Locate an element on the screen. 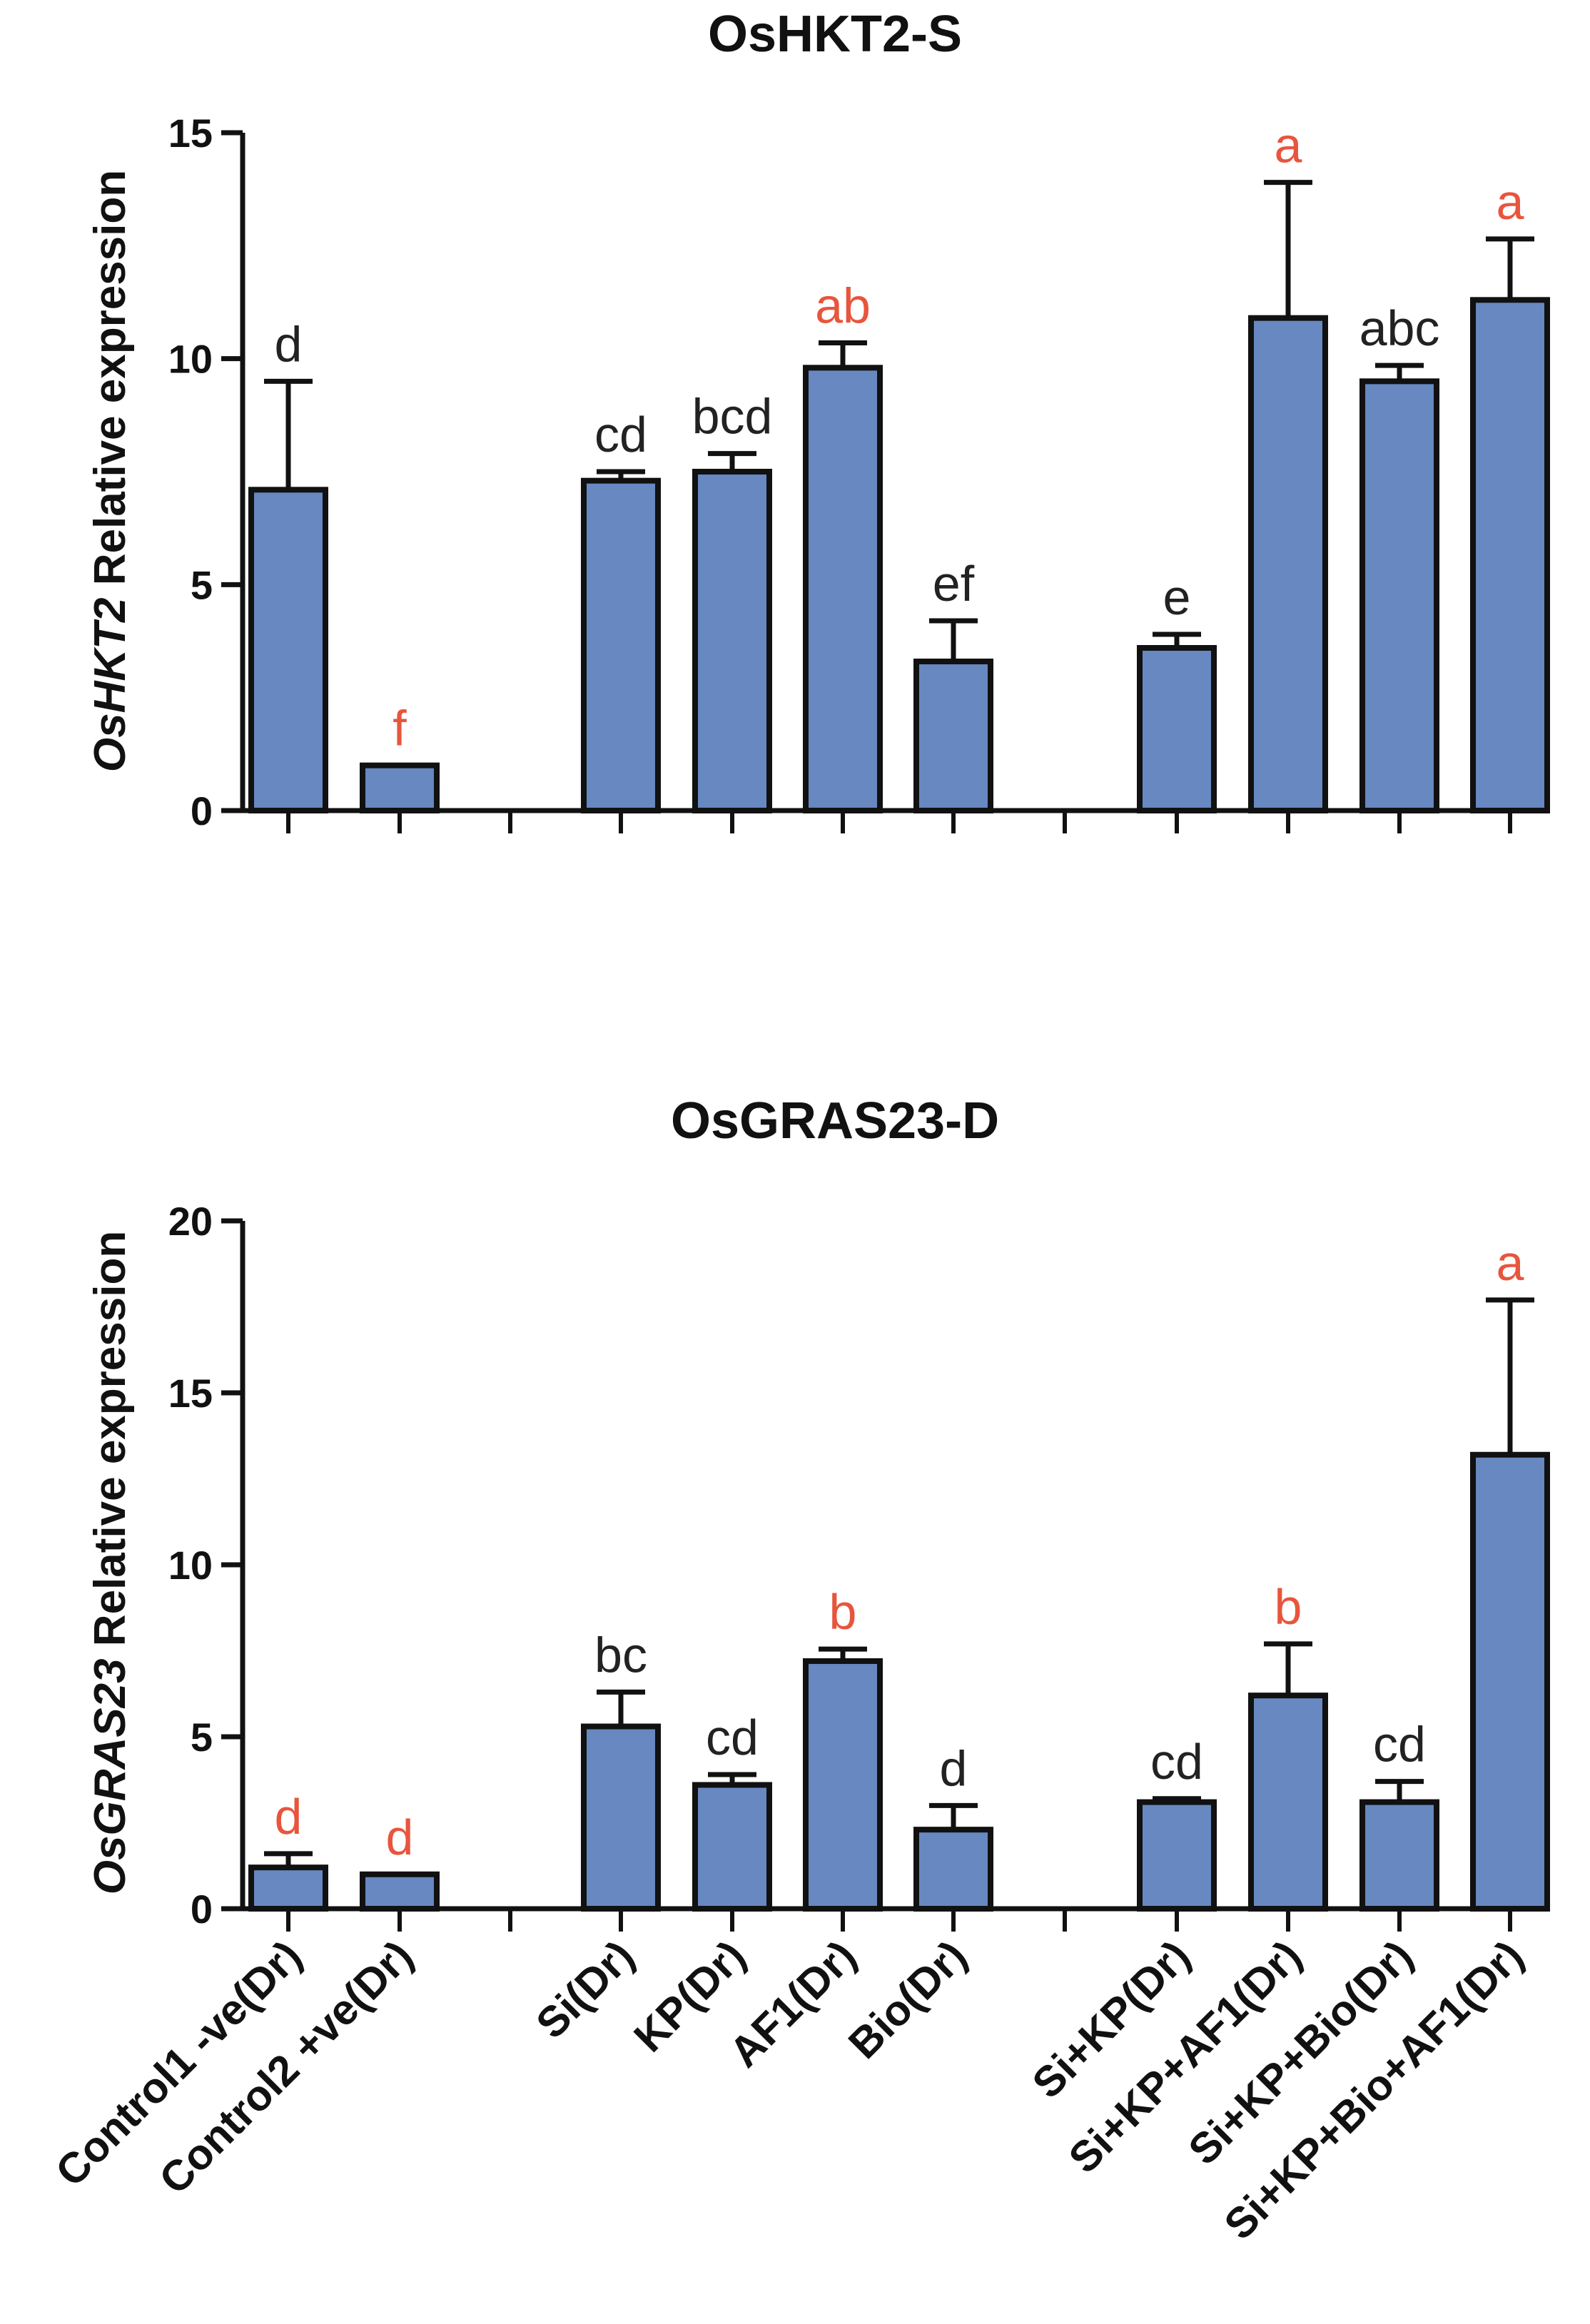 Image resolution: width=1590 pixels, height=2324 pixels. chart-title: OsHKT2-S is located at coordinates (835, 34).